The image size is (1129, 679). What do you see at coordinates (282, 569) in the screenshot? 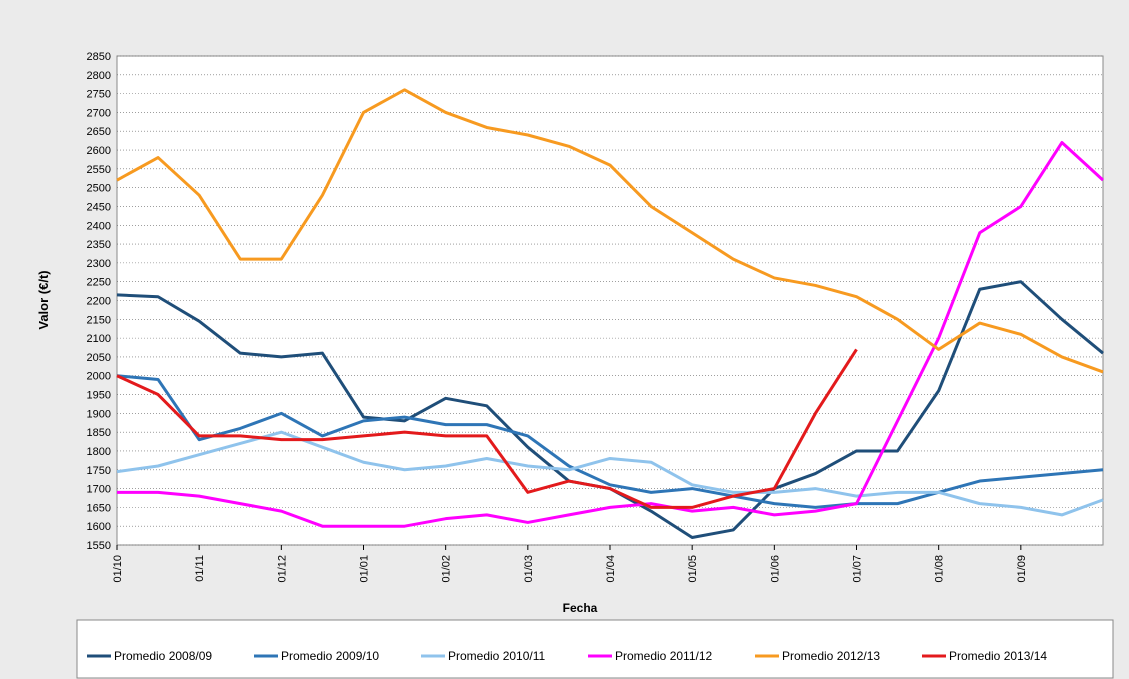
I see `x-tick-label: 01/12` at bounding box center [282, 569].